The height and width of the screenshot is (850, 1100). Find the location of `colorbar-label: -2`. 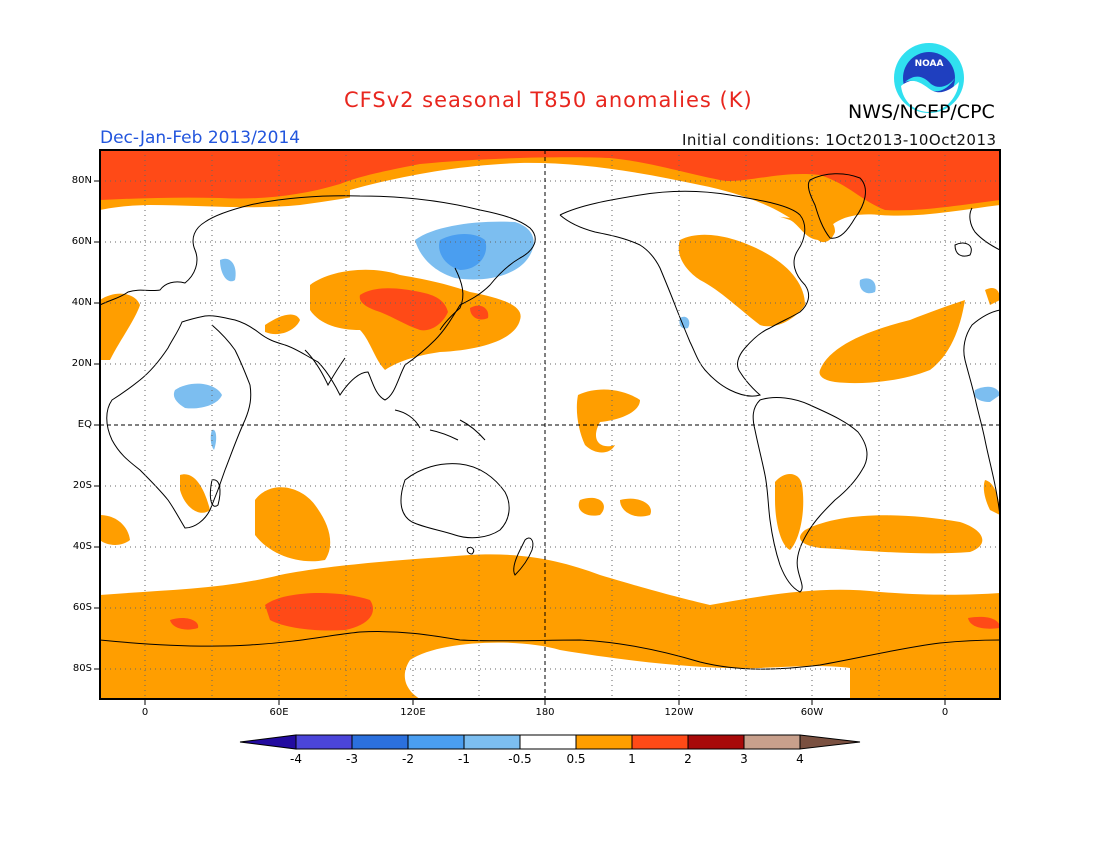

colorbar-label: -2 is located at coordinates (408, 759).